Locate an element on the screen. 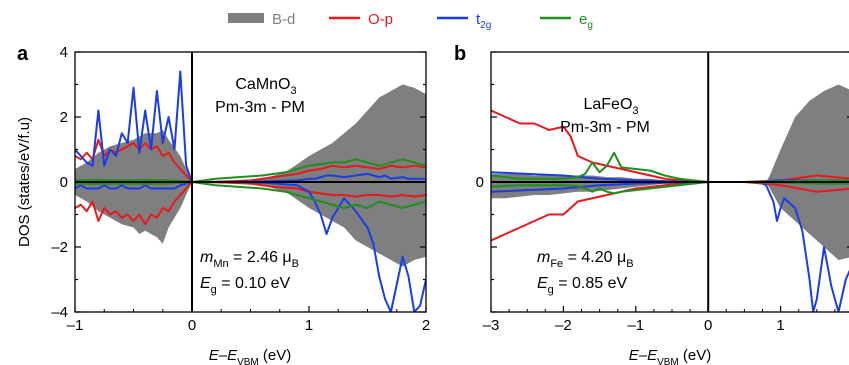 The height and width of the screenshot is (365, 849). legend-swatch-bd is located at coordinates (246, 18).